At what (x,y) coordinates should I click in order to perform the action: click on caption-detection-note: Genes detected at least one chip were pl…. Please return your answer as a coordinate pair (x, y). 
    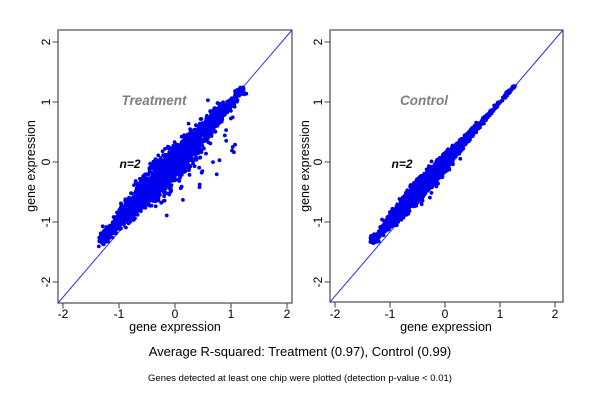
    Looking at the image, I should click on (300, 378).